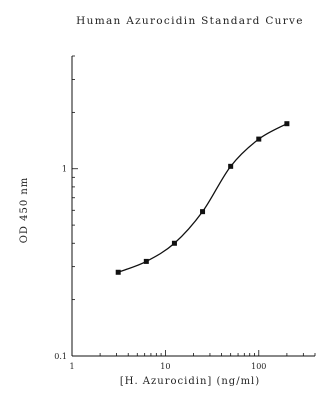 This screenshot has height=399, width=325. Describe the element at coordinates (60, 356) in the screenshot. I see `y-tick-label: 0.1` at that location.